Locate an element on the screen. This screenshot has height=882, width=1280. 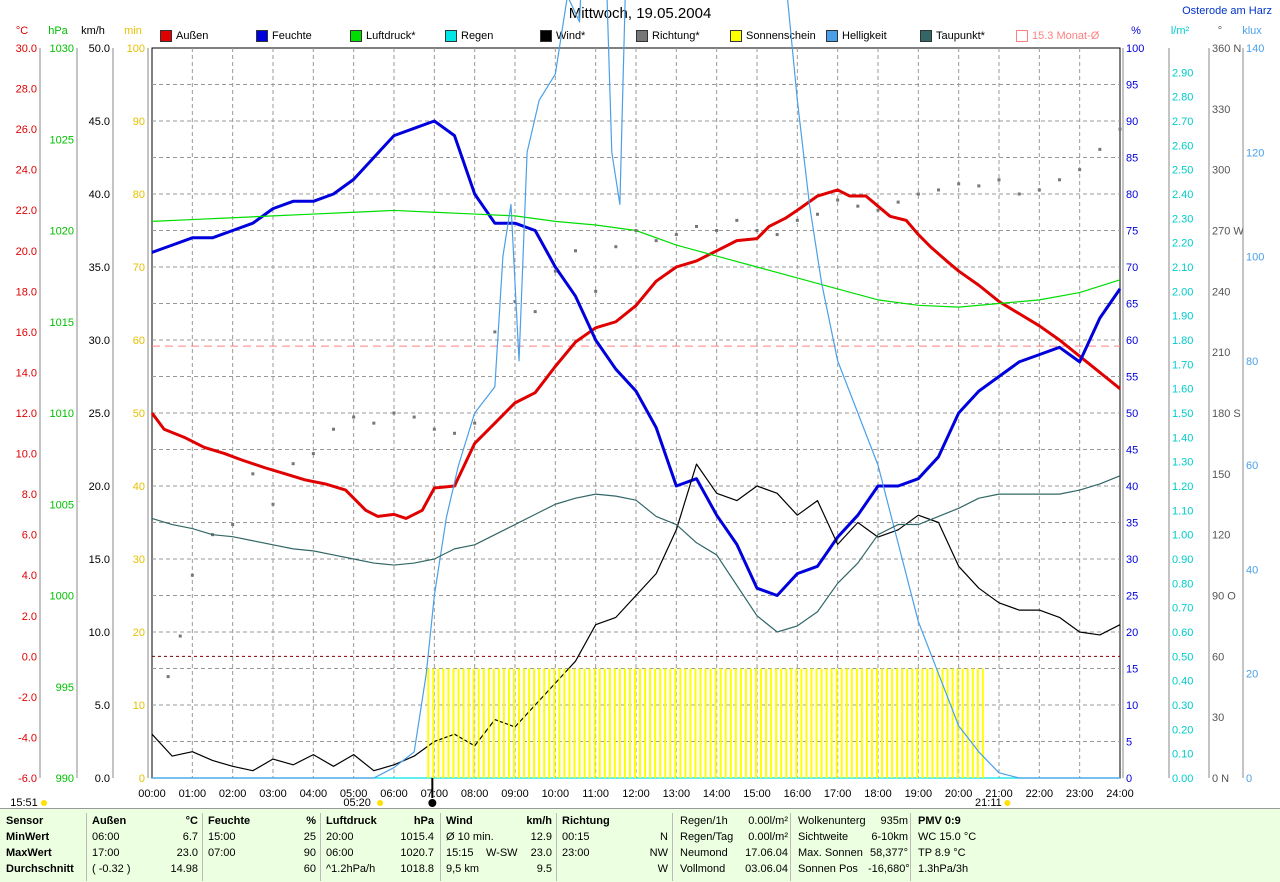
temp-tick: 28.0 is located at coordinates (26, 90).